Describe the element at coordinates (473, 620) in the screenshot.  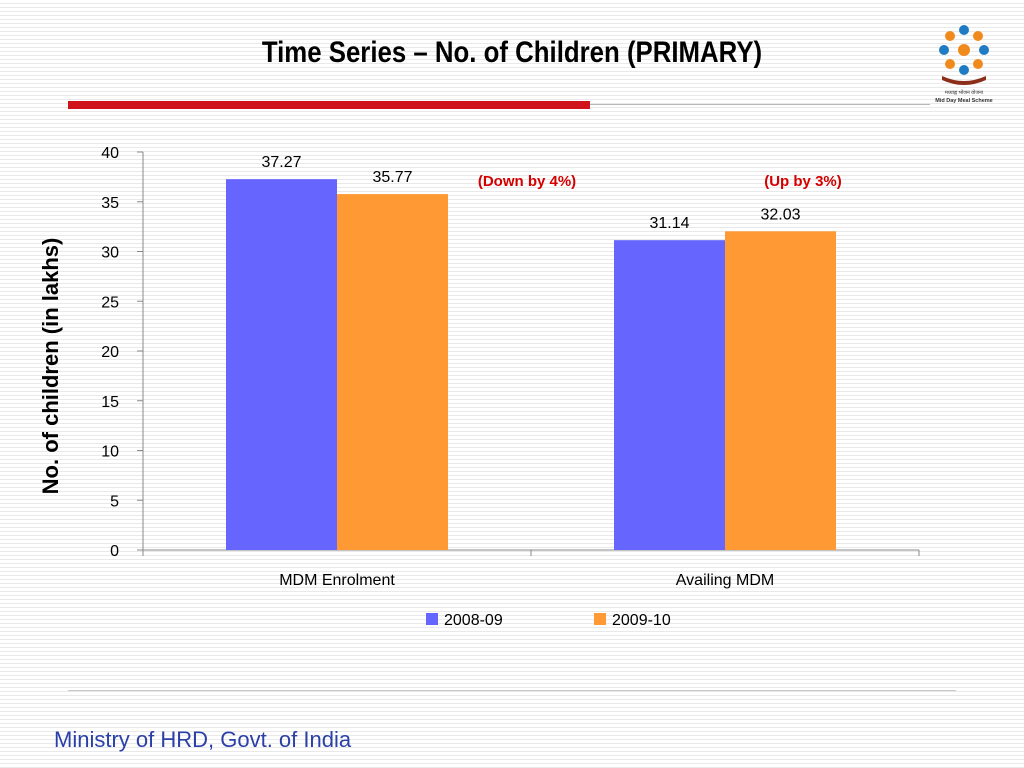
I see `legend-label-2008-09: 2008-09` at that location.